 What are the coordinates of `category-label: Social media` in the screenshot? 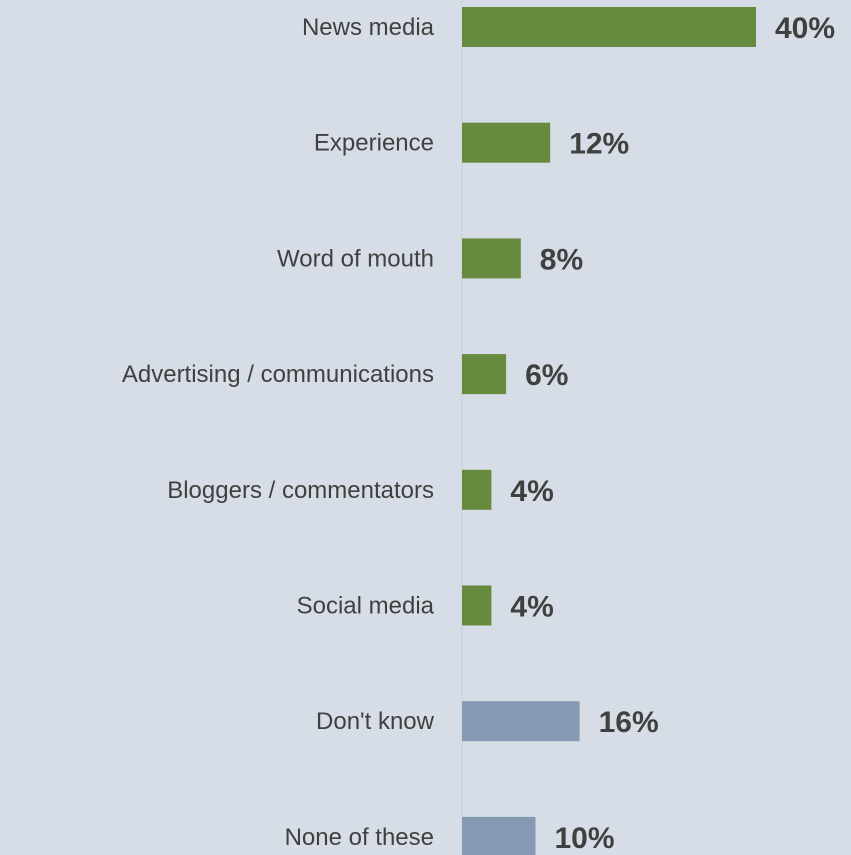 It's located at (366, 606).